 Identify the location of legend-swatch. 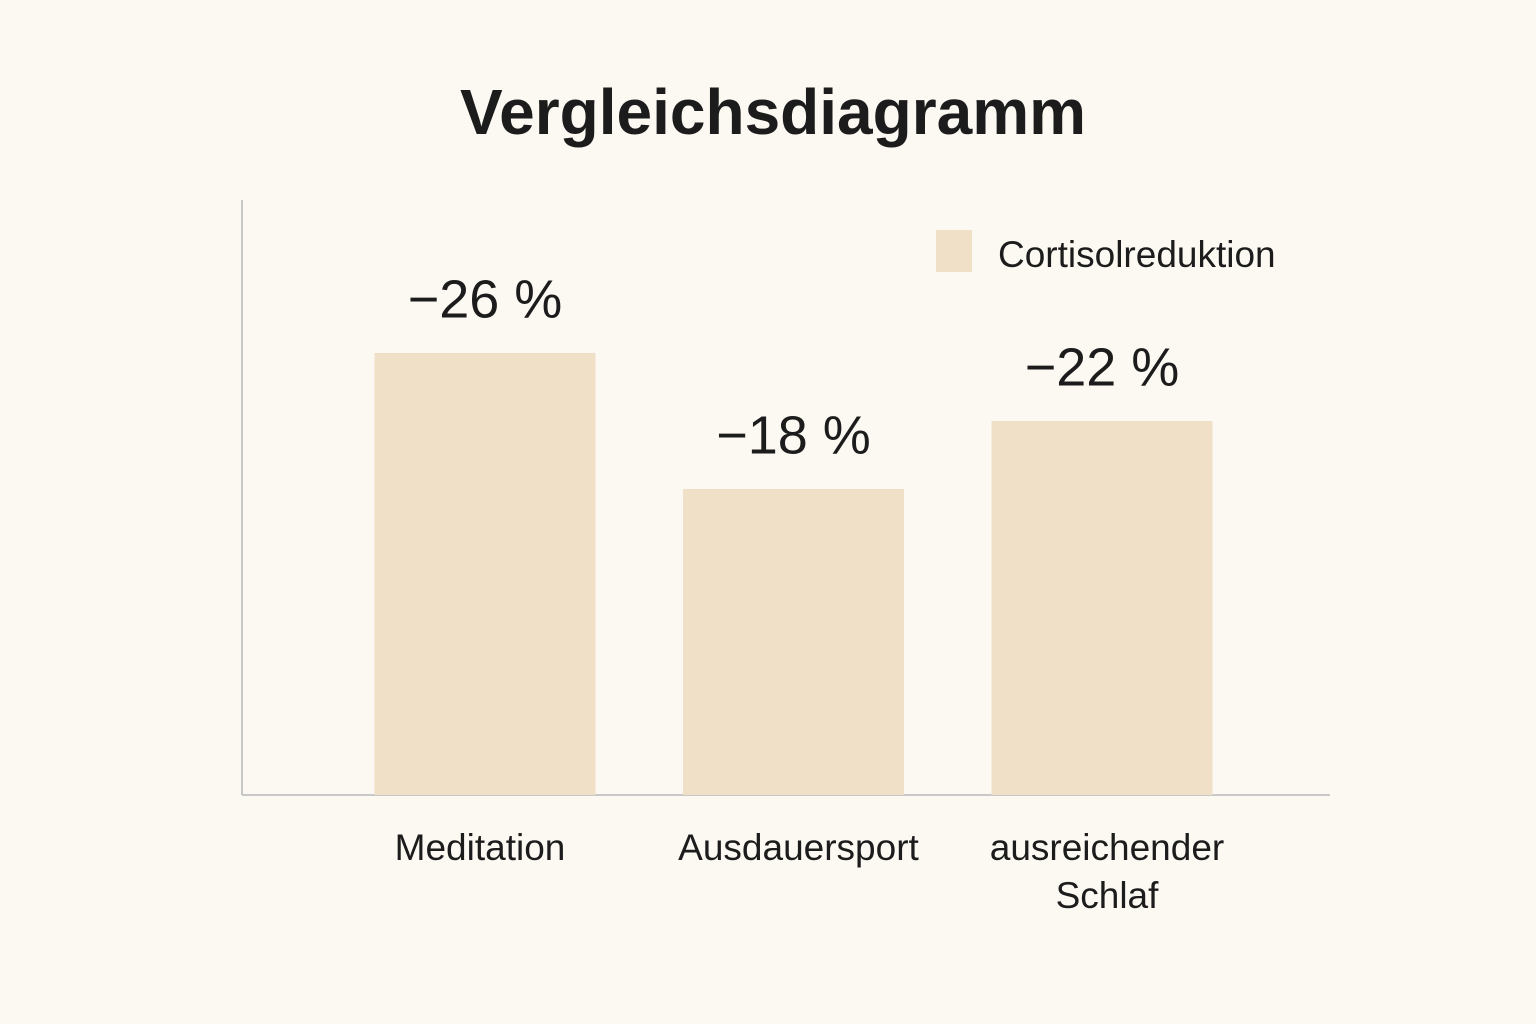
(954, 251).